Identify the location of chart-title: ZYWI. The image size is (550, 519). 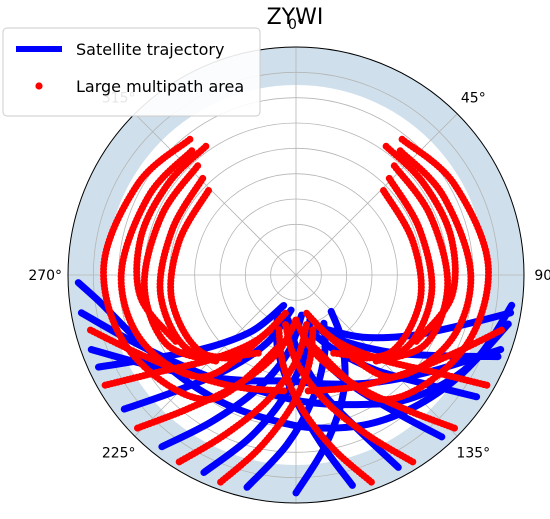
(295, 17).